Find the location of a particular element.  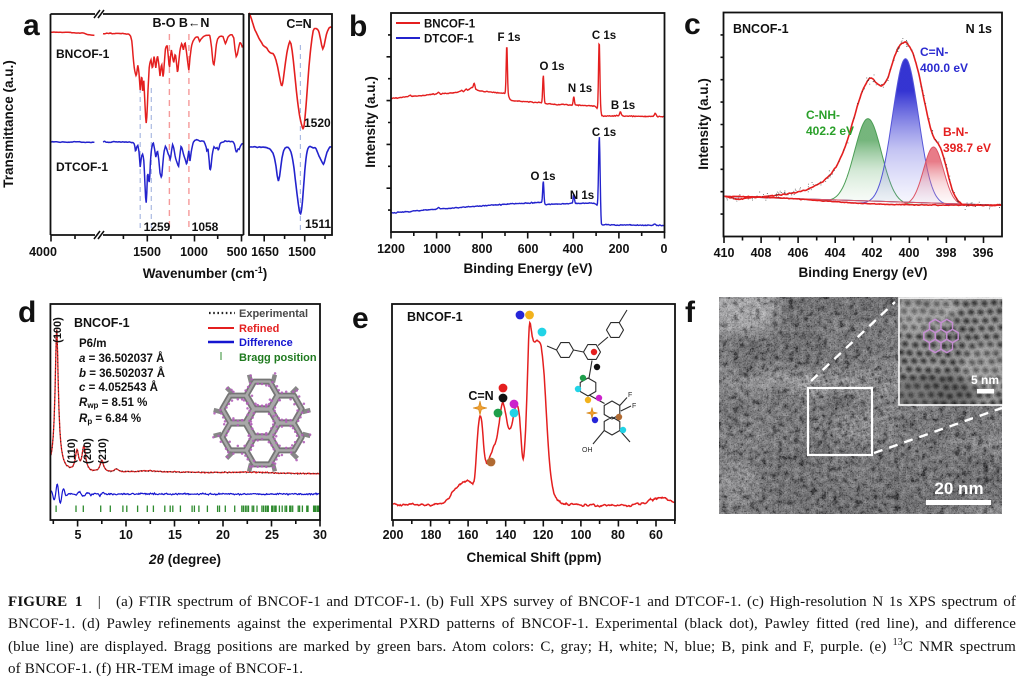

svg-text: 80 is located at coordinates (618, 535).